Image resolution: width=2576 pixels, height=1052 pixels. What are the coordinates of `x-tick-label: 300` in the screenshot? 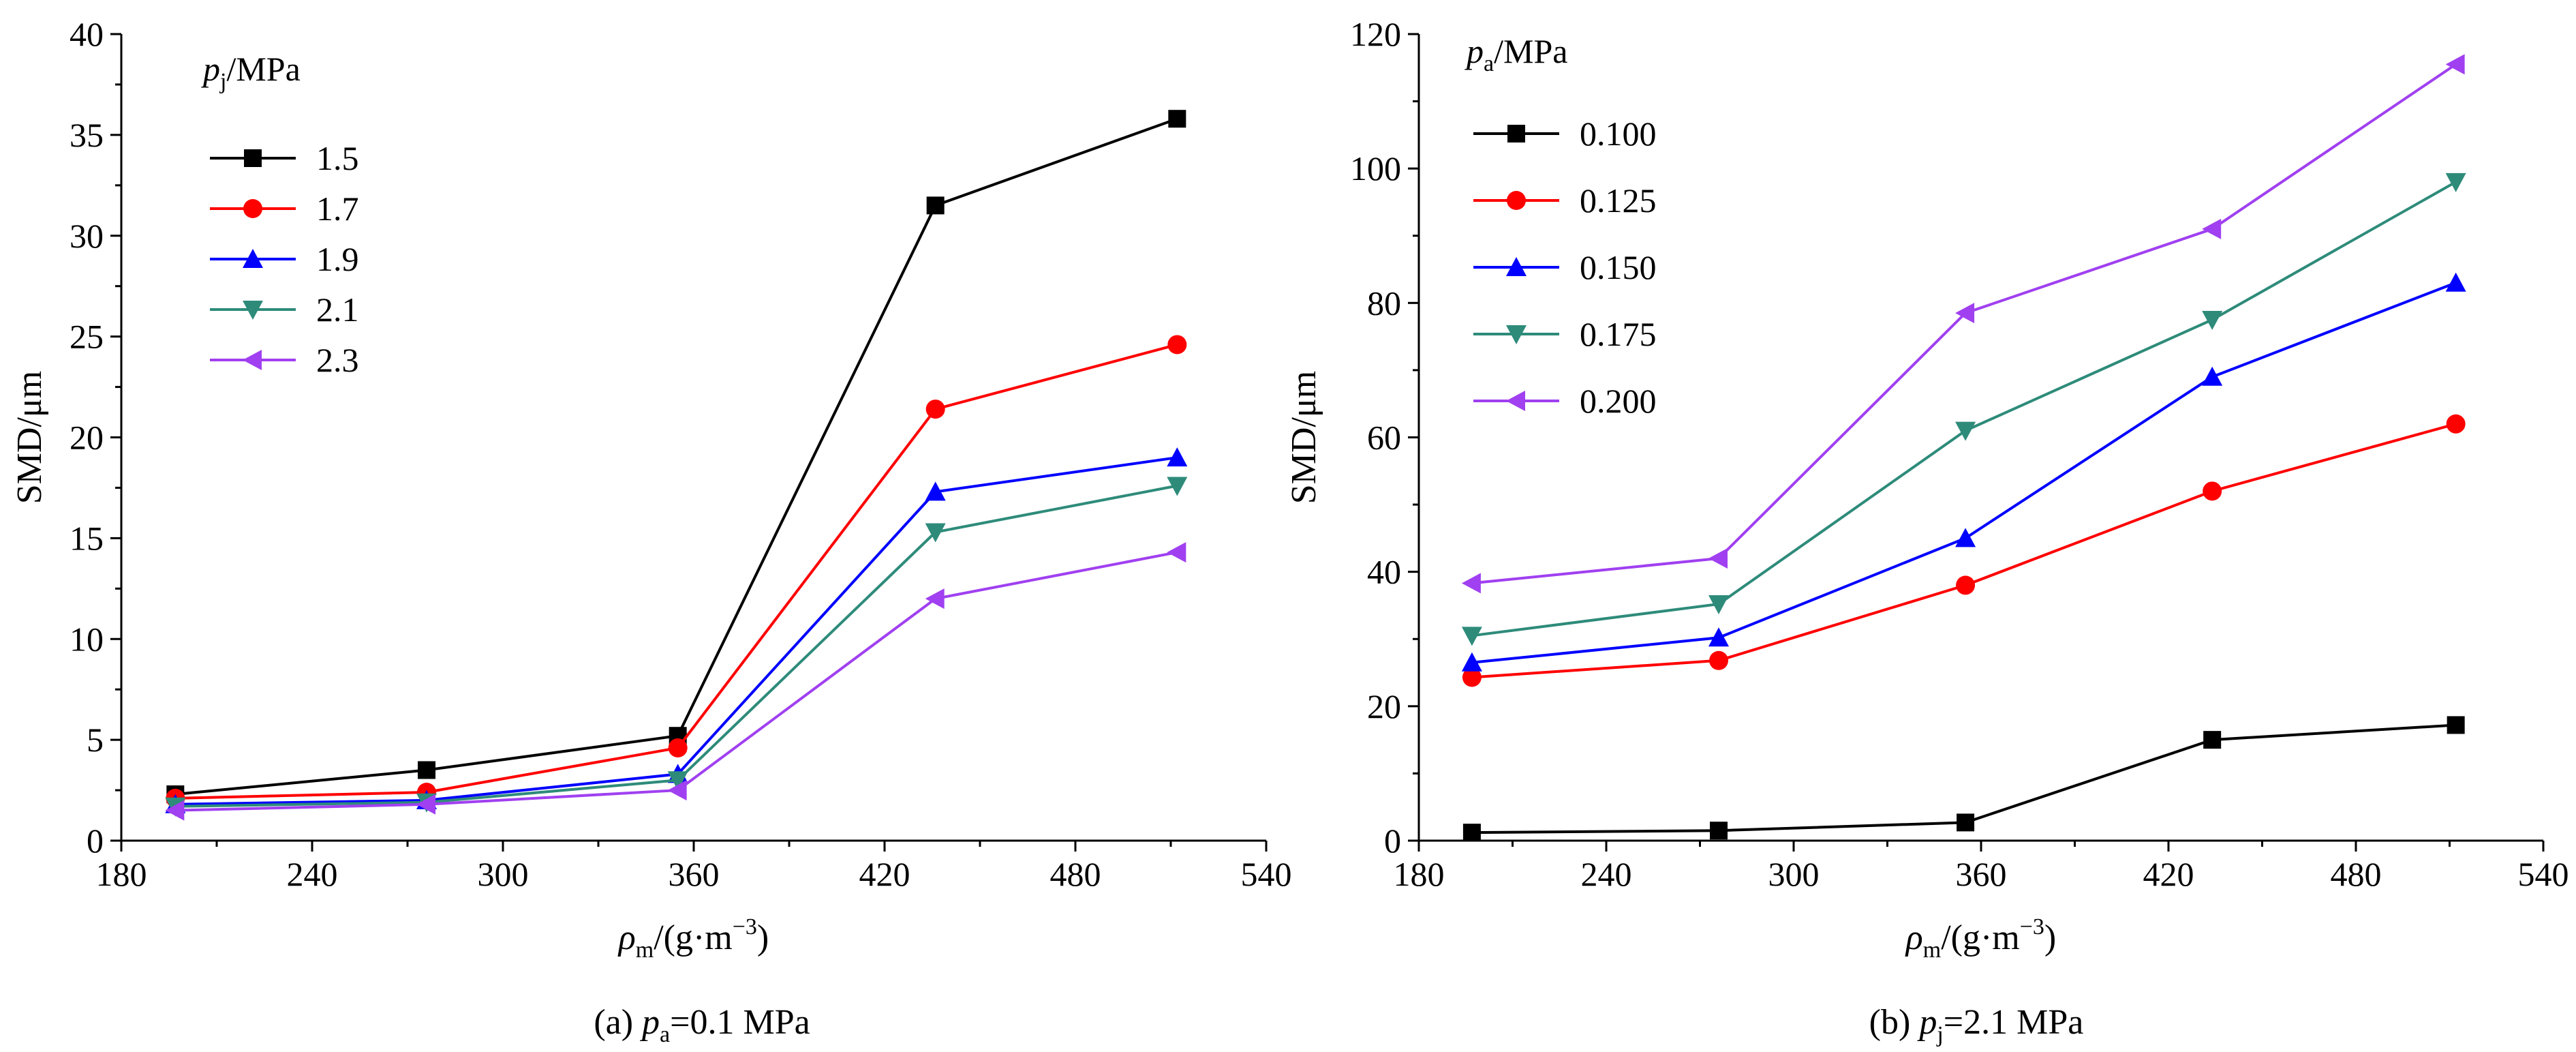 It's located at (504, 874).